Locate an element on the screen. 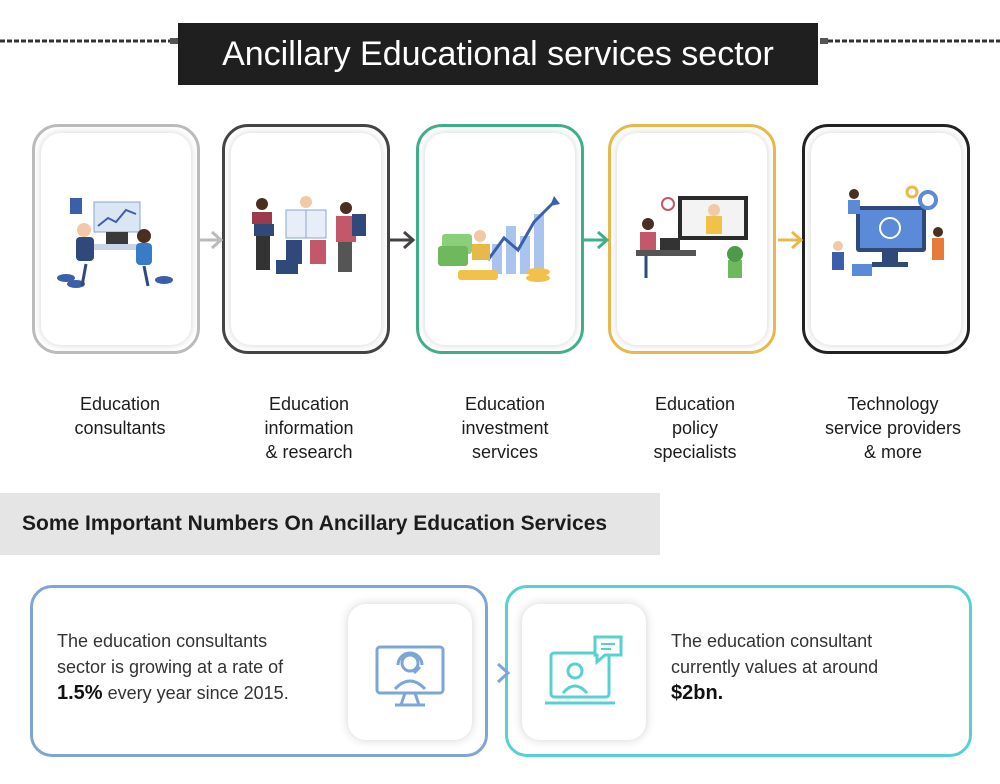 This screenshot has height=784, width=1000. step-card-technology is located at coordinates (886, 239).